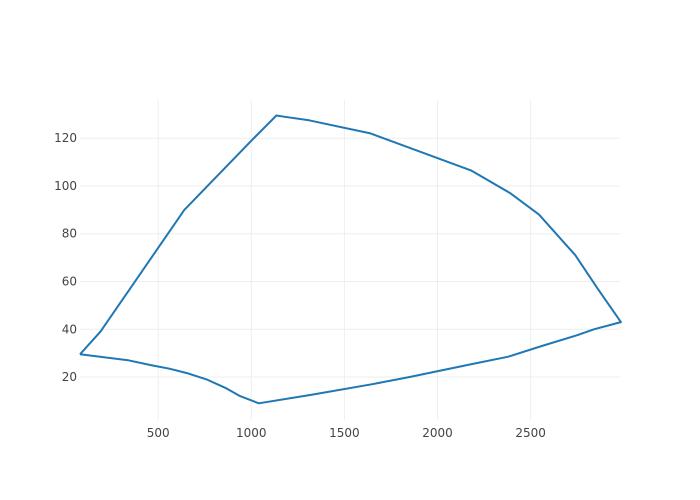 The height and width of the screenshot is (500, 700). What do you see at coordinates (65, 257) in the screenshot?
I see `y-axis: 20 40 60 80 100 120` at bounding box center [65, 257].